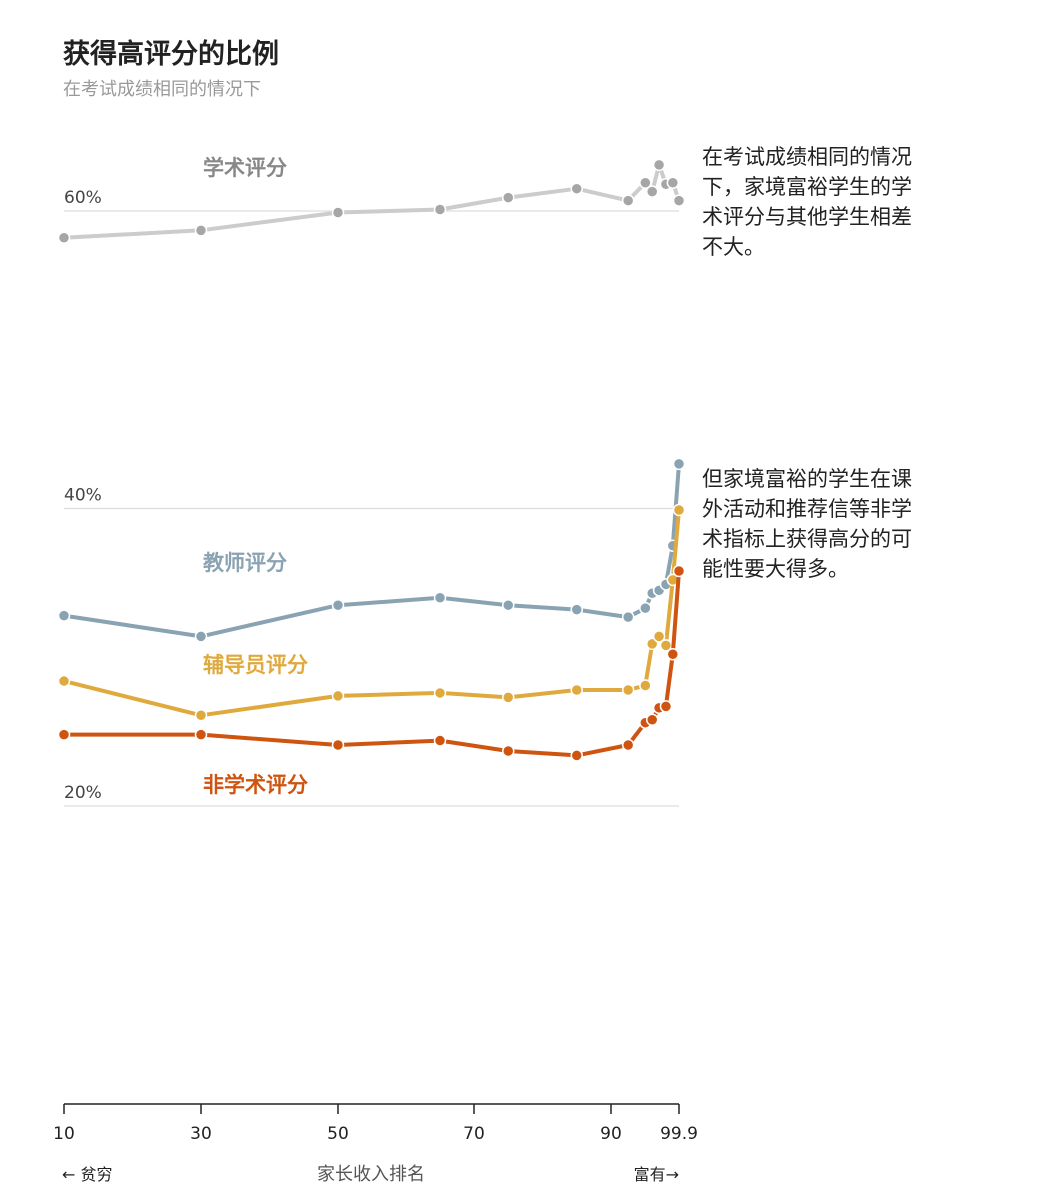 This screenshot has width=1050, height=1197. Describe the element at coordinates (474, 1134) in the screenshot. I see `x-tick-label: 70` at that location.